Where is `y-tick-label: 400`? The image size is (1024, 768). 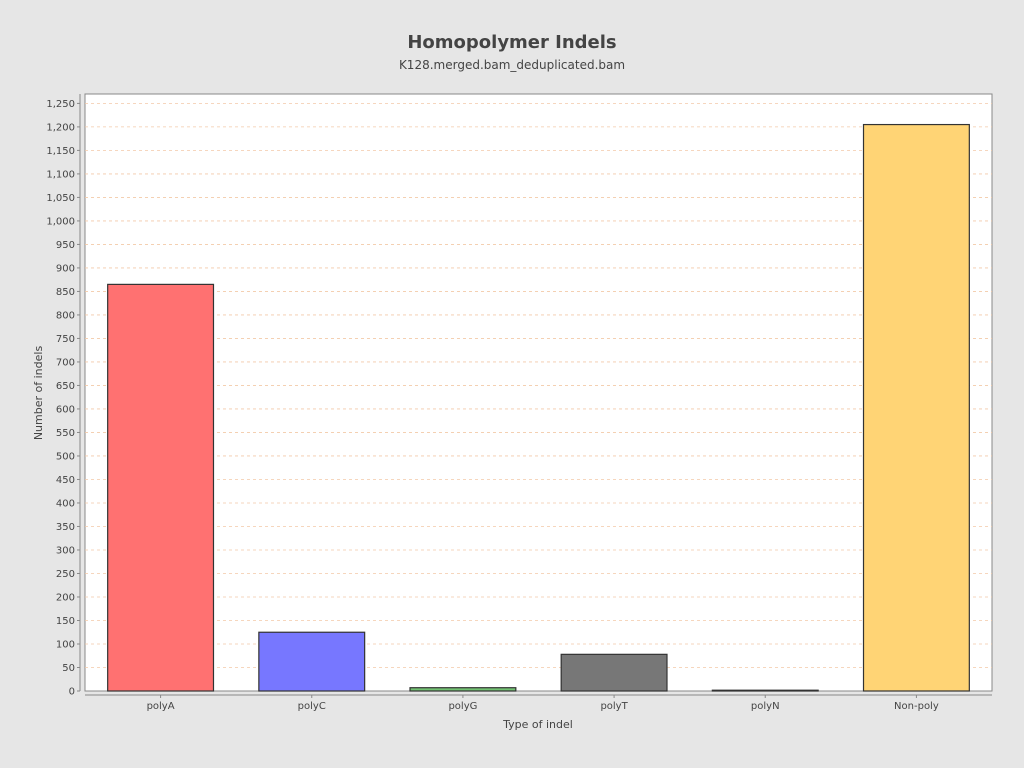 y-tick-label: 400 is located at coordinates (65, 503).